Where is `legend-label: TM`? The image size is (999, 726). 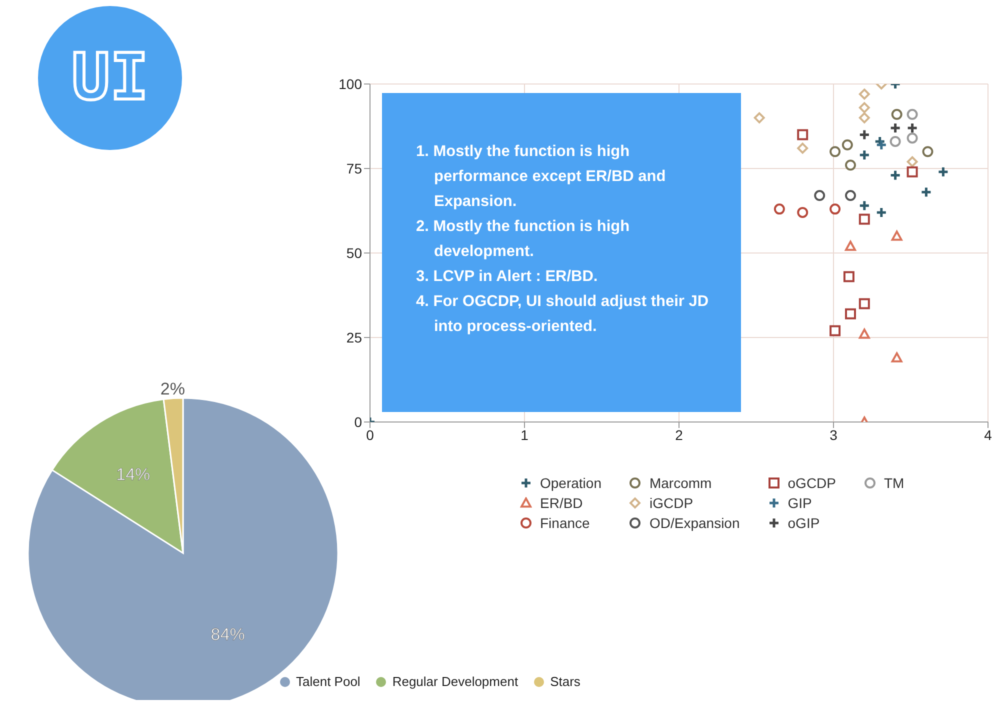 legend-label: TM is located at coordinates (894, 483).